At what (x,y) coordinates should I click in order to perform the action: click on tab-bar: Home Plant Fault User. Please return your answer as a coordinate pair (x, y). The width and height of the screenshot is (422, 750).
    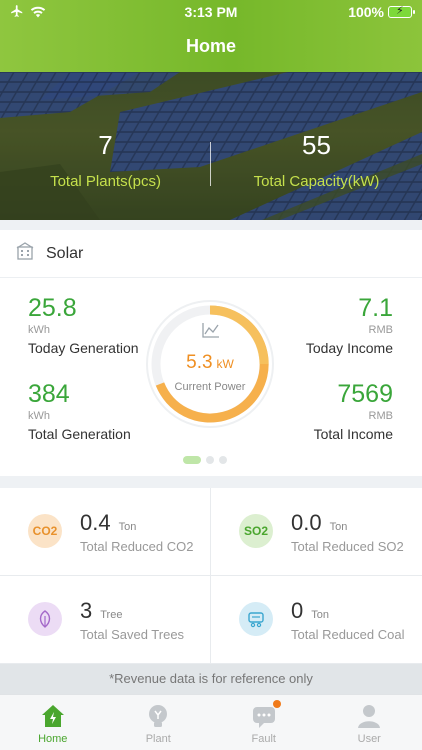
    Looking at the image, I should click on (211, 722).